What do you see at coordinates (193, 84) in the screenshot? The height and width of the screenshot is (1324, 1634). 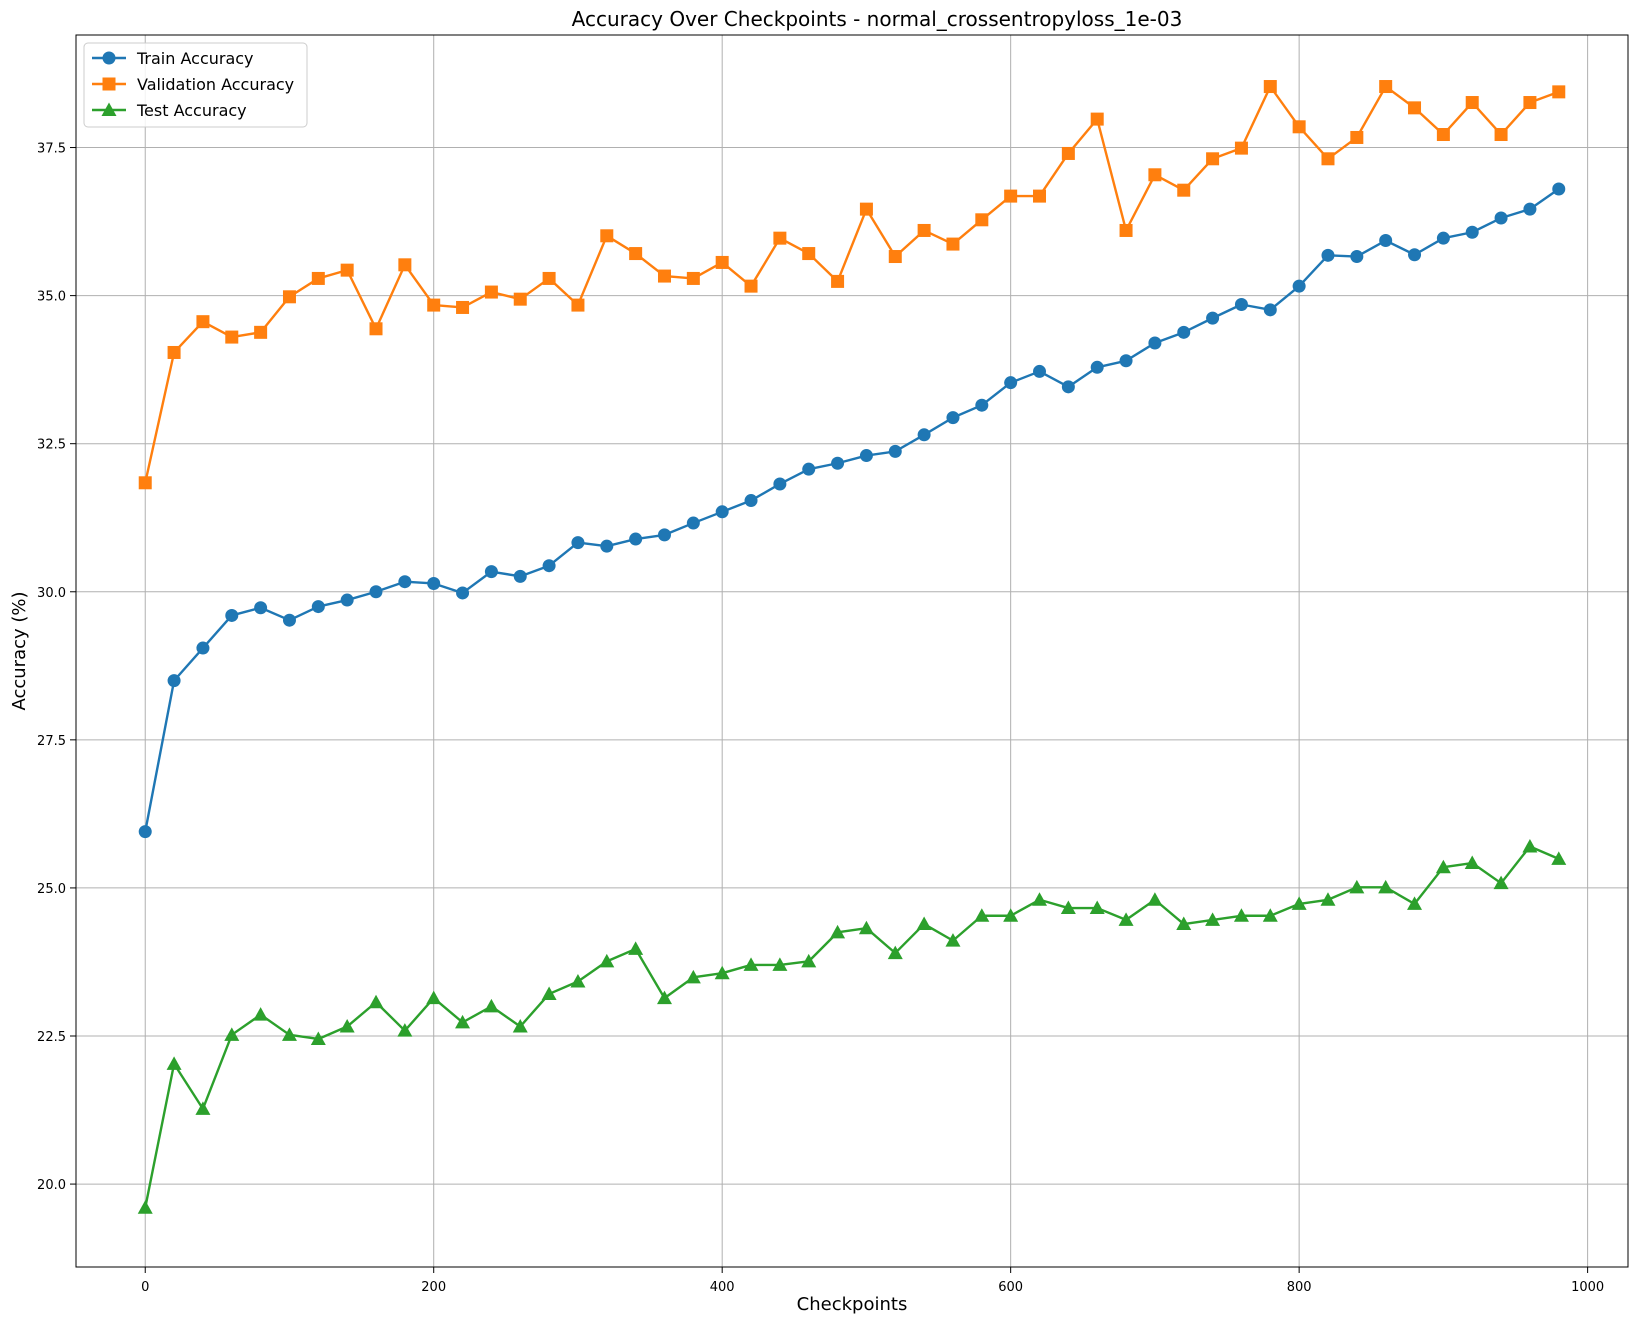 I see `legend-item-validation-accuracy: Validation Accuracy` at bounding box center [193, 84].